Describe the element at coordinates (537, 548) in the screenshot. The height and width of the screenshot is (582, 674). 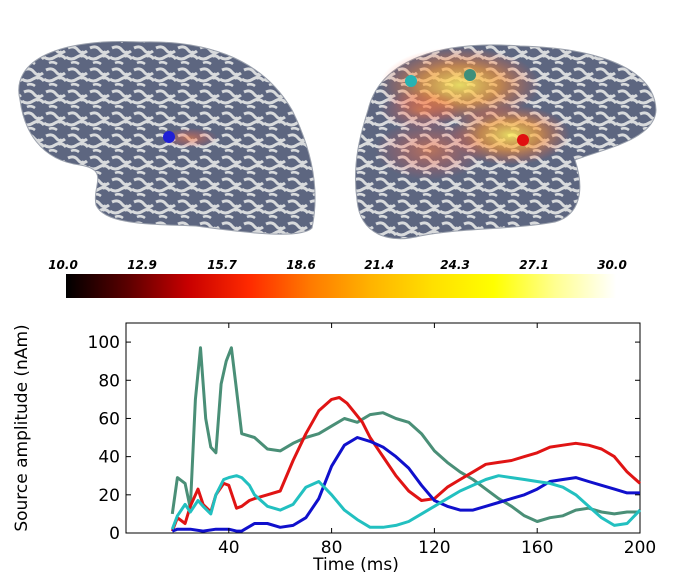
I see `x-tick-label: 160` at that location.